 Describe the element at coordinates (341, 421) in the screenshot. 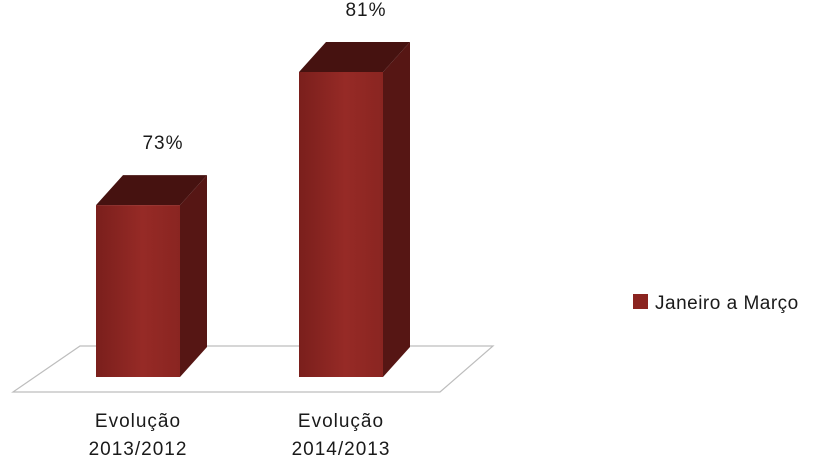

I see `category-label-2-line-1: Evolução` at that location.